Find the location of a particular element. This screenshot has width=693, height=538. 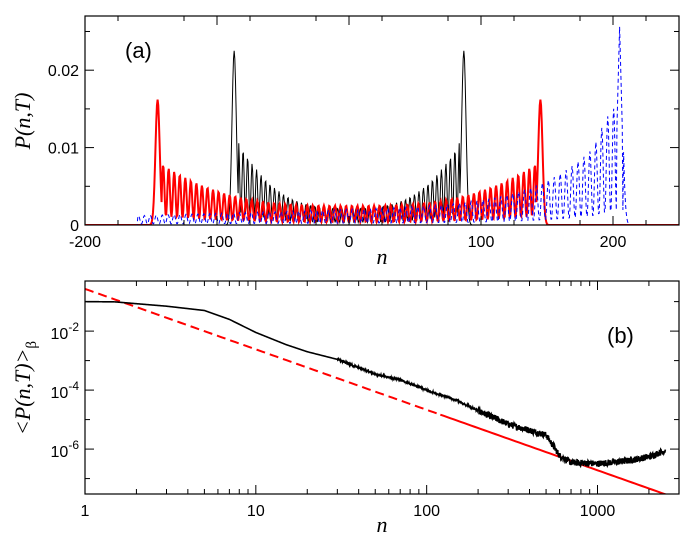

power-law-fit-dashed is located at coordinates (261, 351).